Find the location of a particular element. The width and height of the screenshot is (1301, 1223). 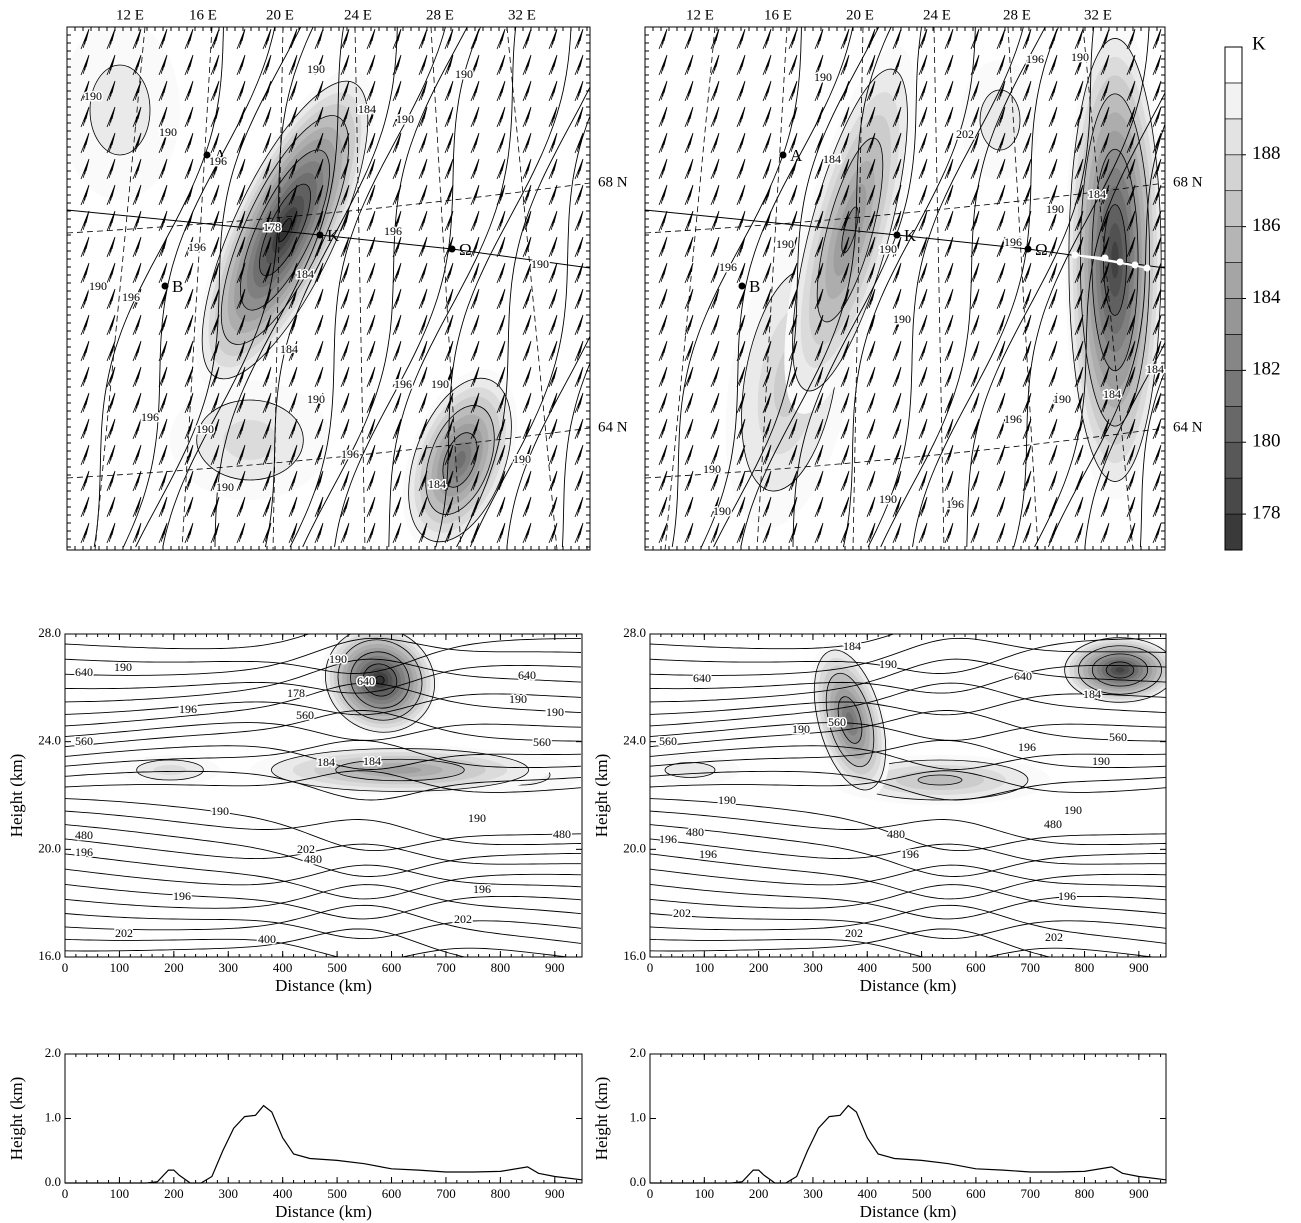

contour-label: 184 is located at coordinates (367, 109).